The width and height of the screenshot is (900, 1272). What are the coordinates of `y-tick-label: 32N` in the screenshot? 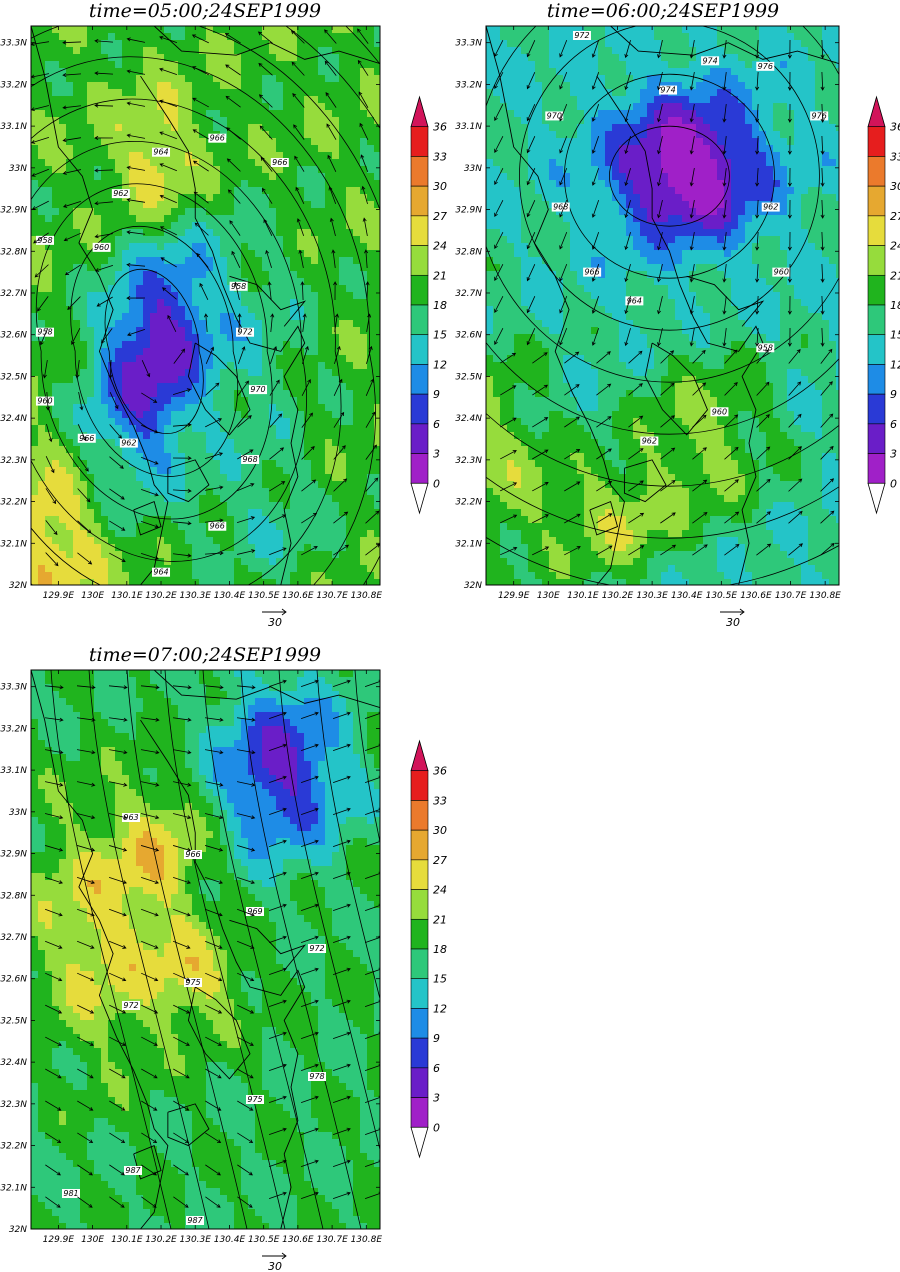 It's located at (18, 586).